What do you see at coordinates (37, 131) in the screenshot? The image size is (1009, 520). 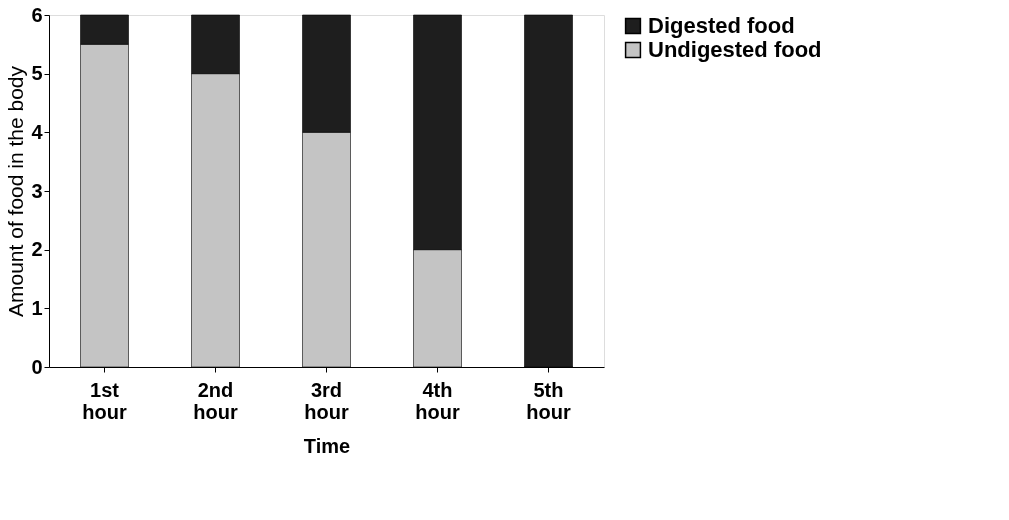 I see `y-tick-label: 4` at bounding box center [37, 131].